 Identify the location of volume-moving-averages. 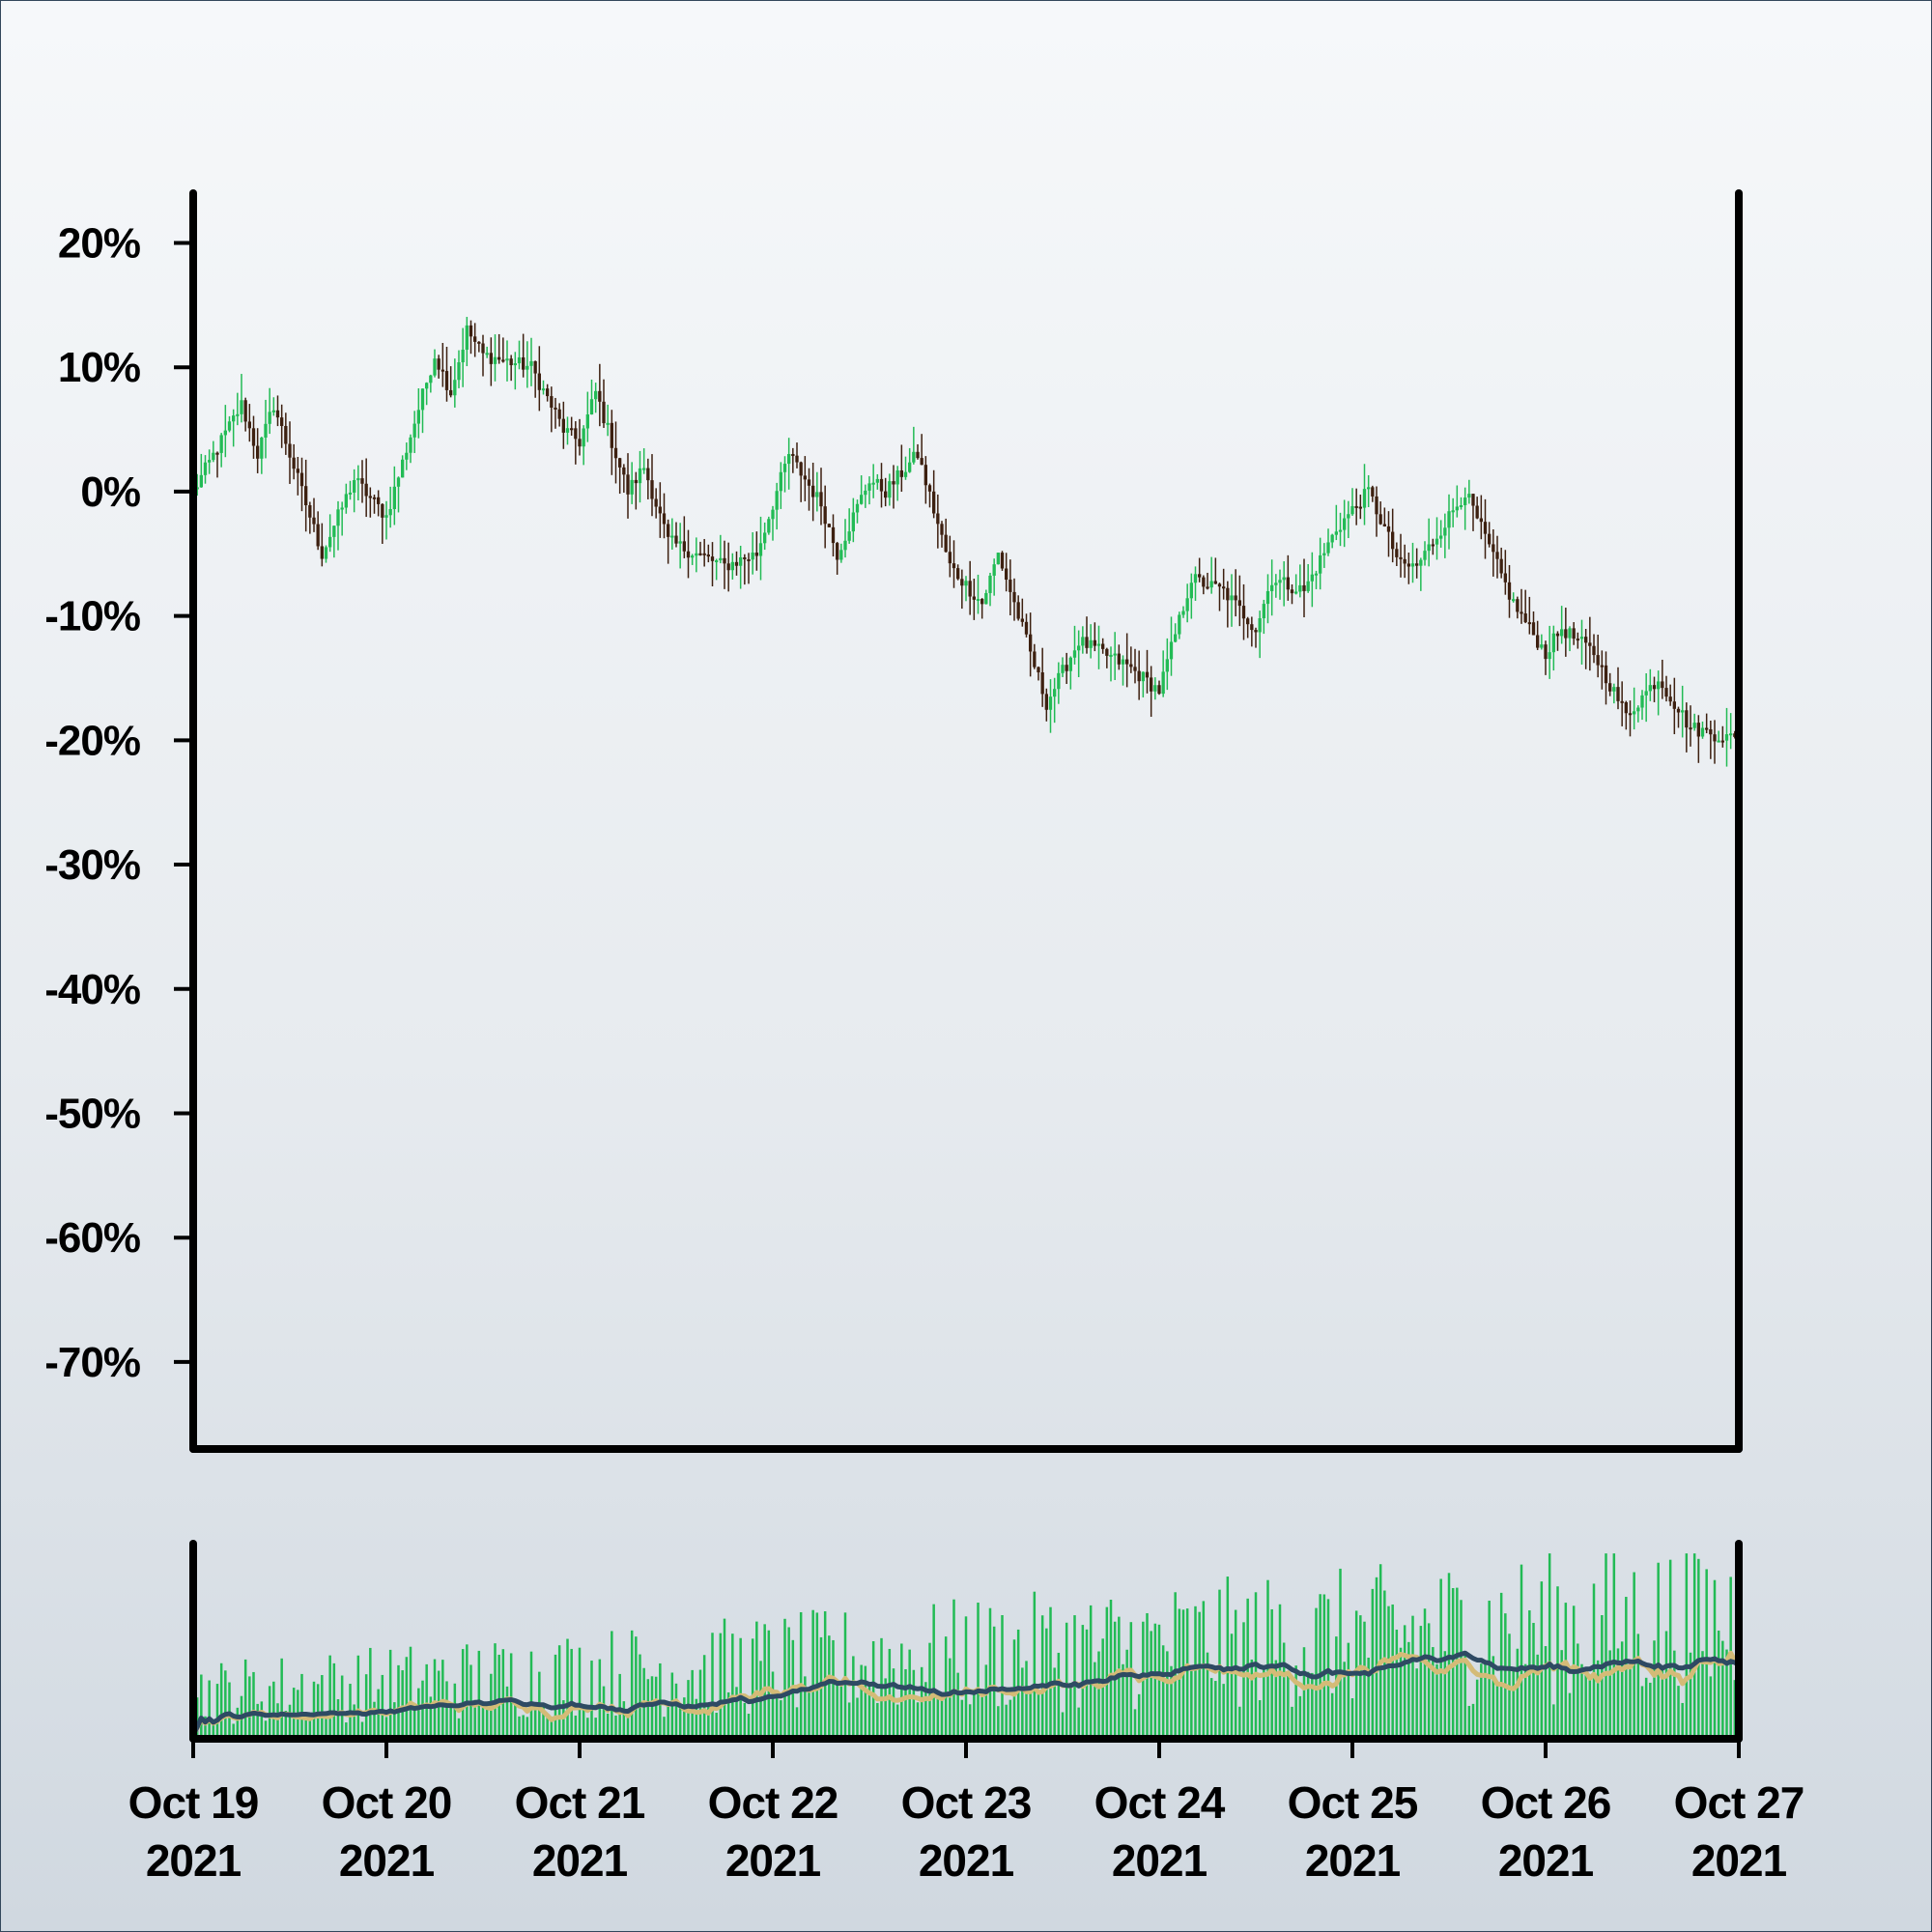
(965, 1693).